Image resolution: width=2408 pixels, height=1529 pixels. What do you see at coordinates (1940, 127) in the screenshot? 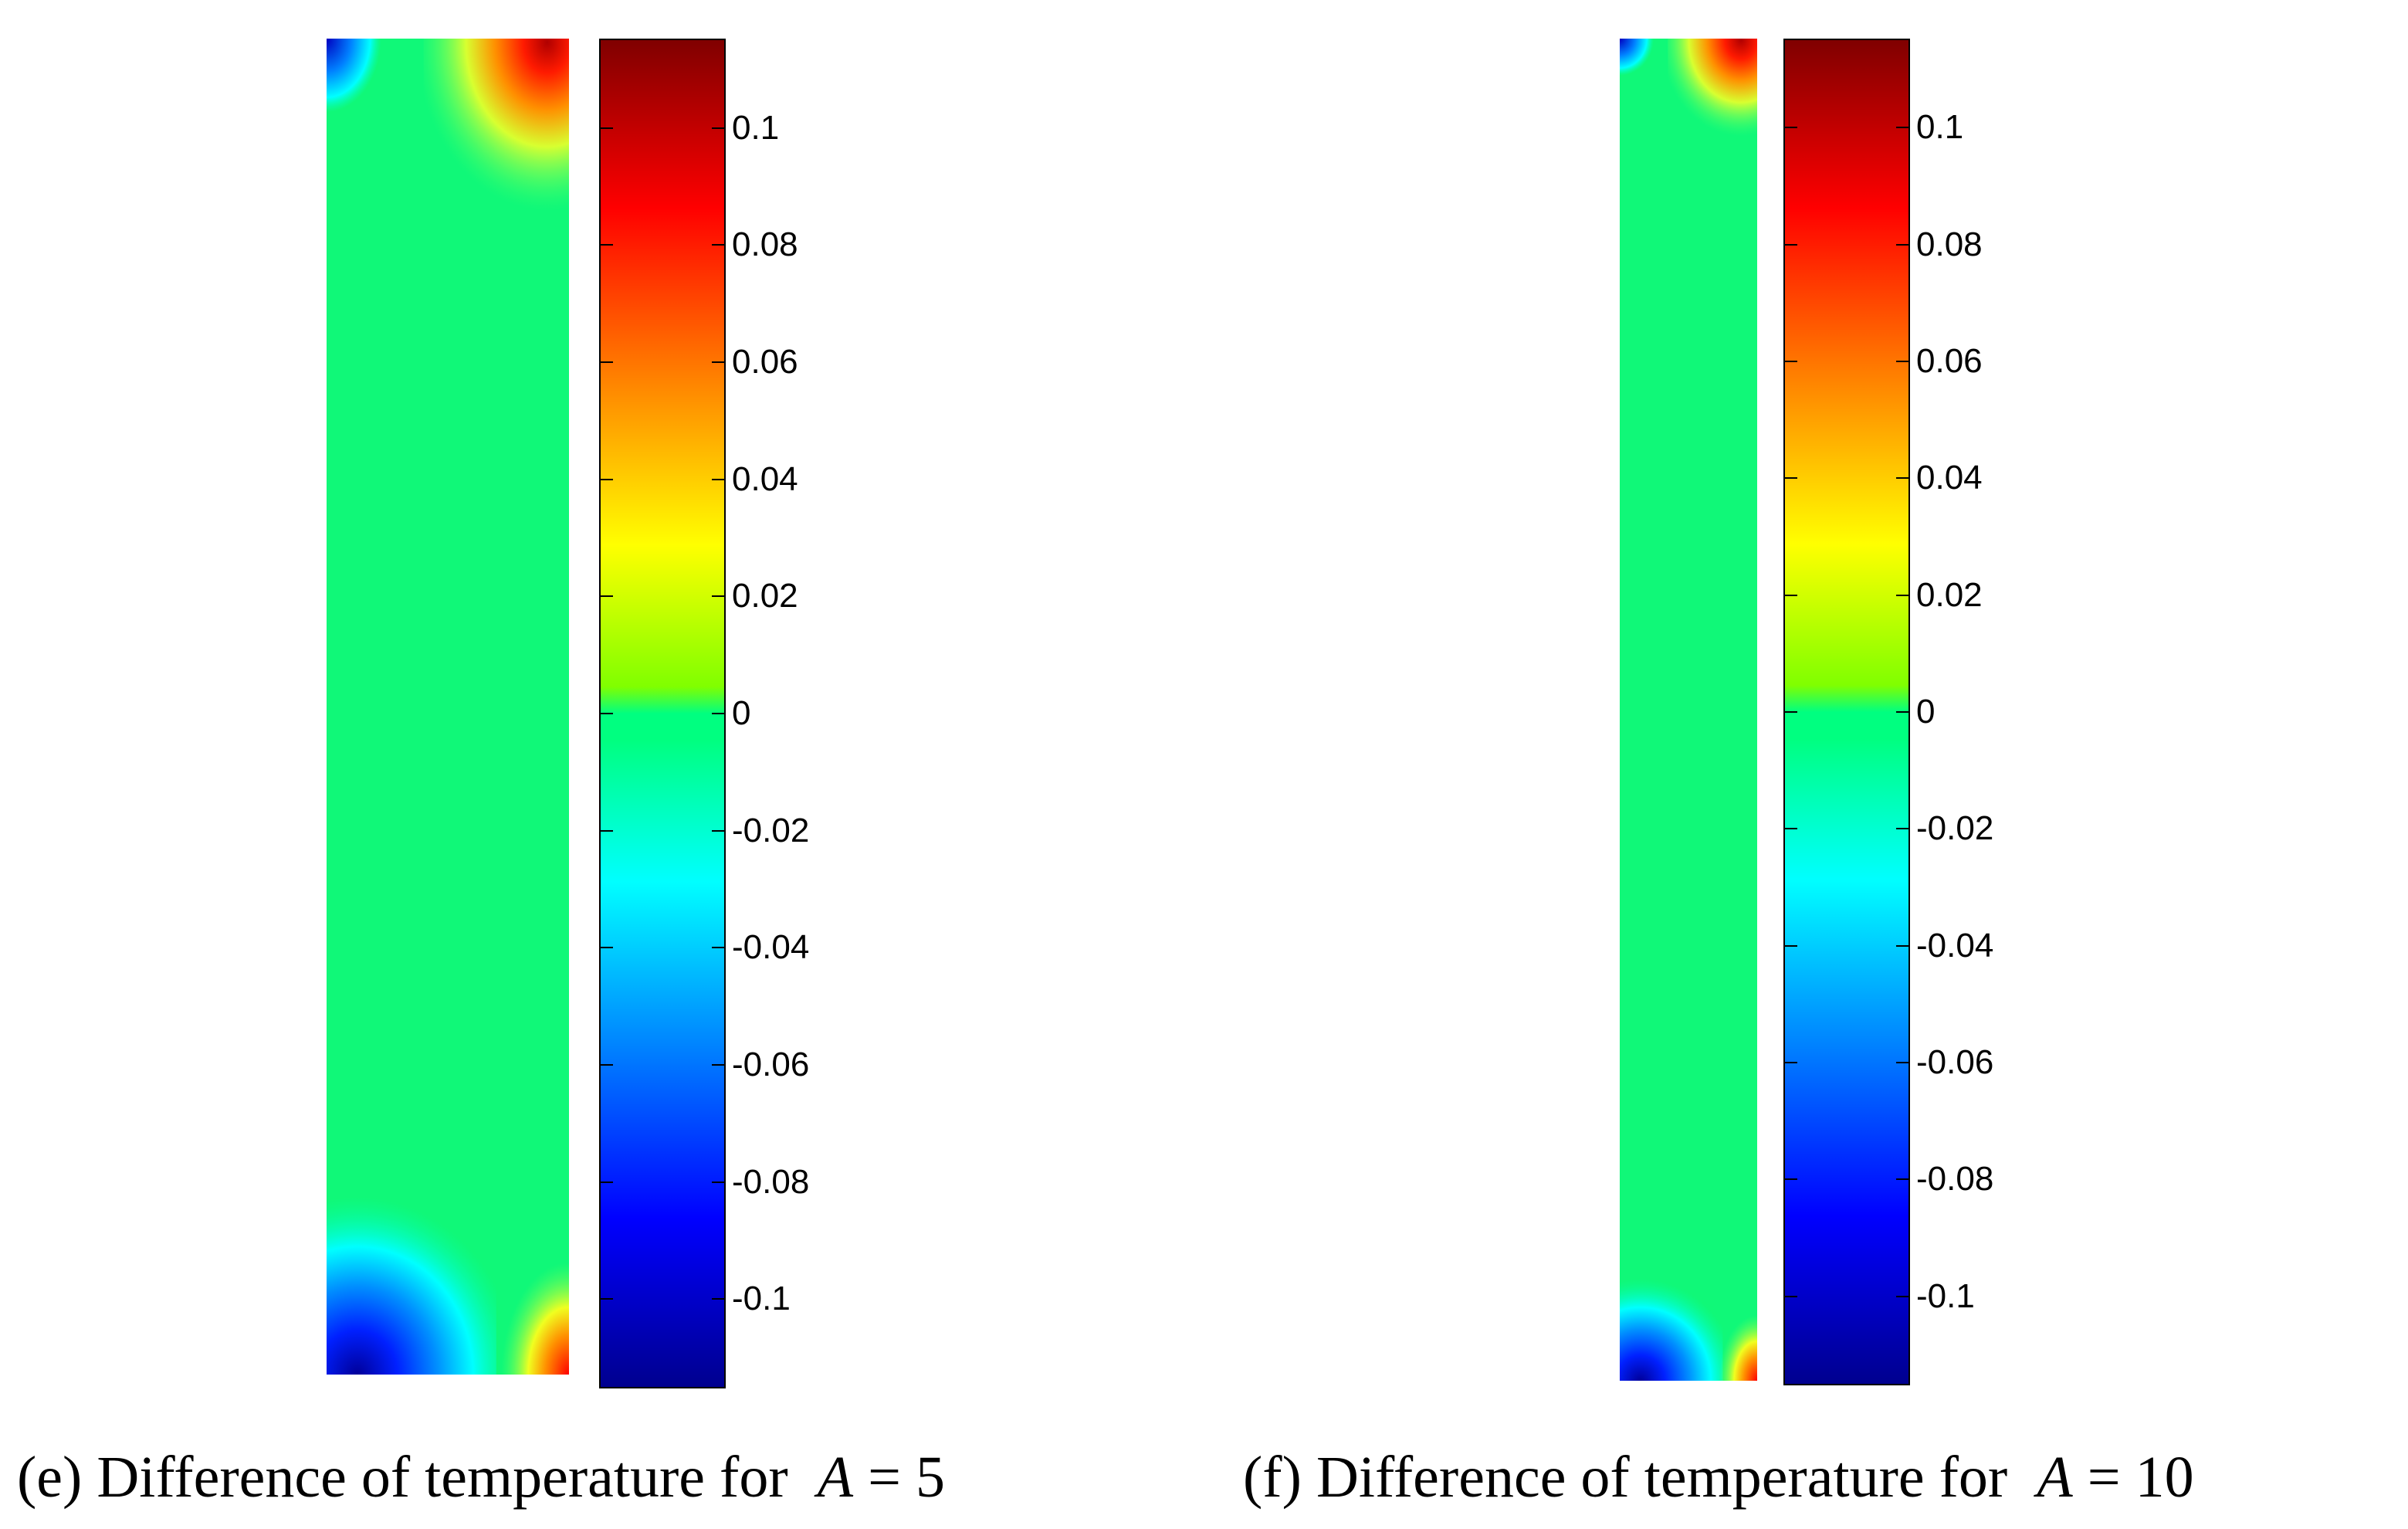
I see `colorbar-f-tick-label: 0.1` at bounding box center [1940, 127].